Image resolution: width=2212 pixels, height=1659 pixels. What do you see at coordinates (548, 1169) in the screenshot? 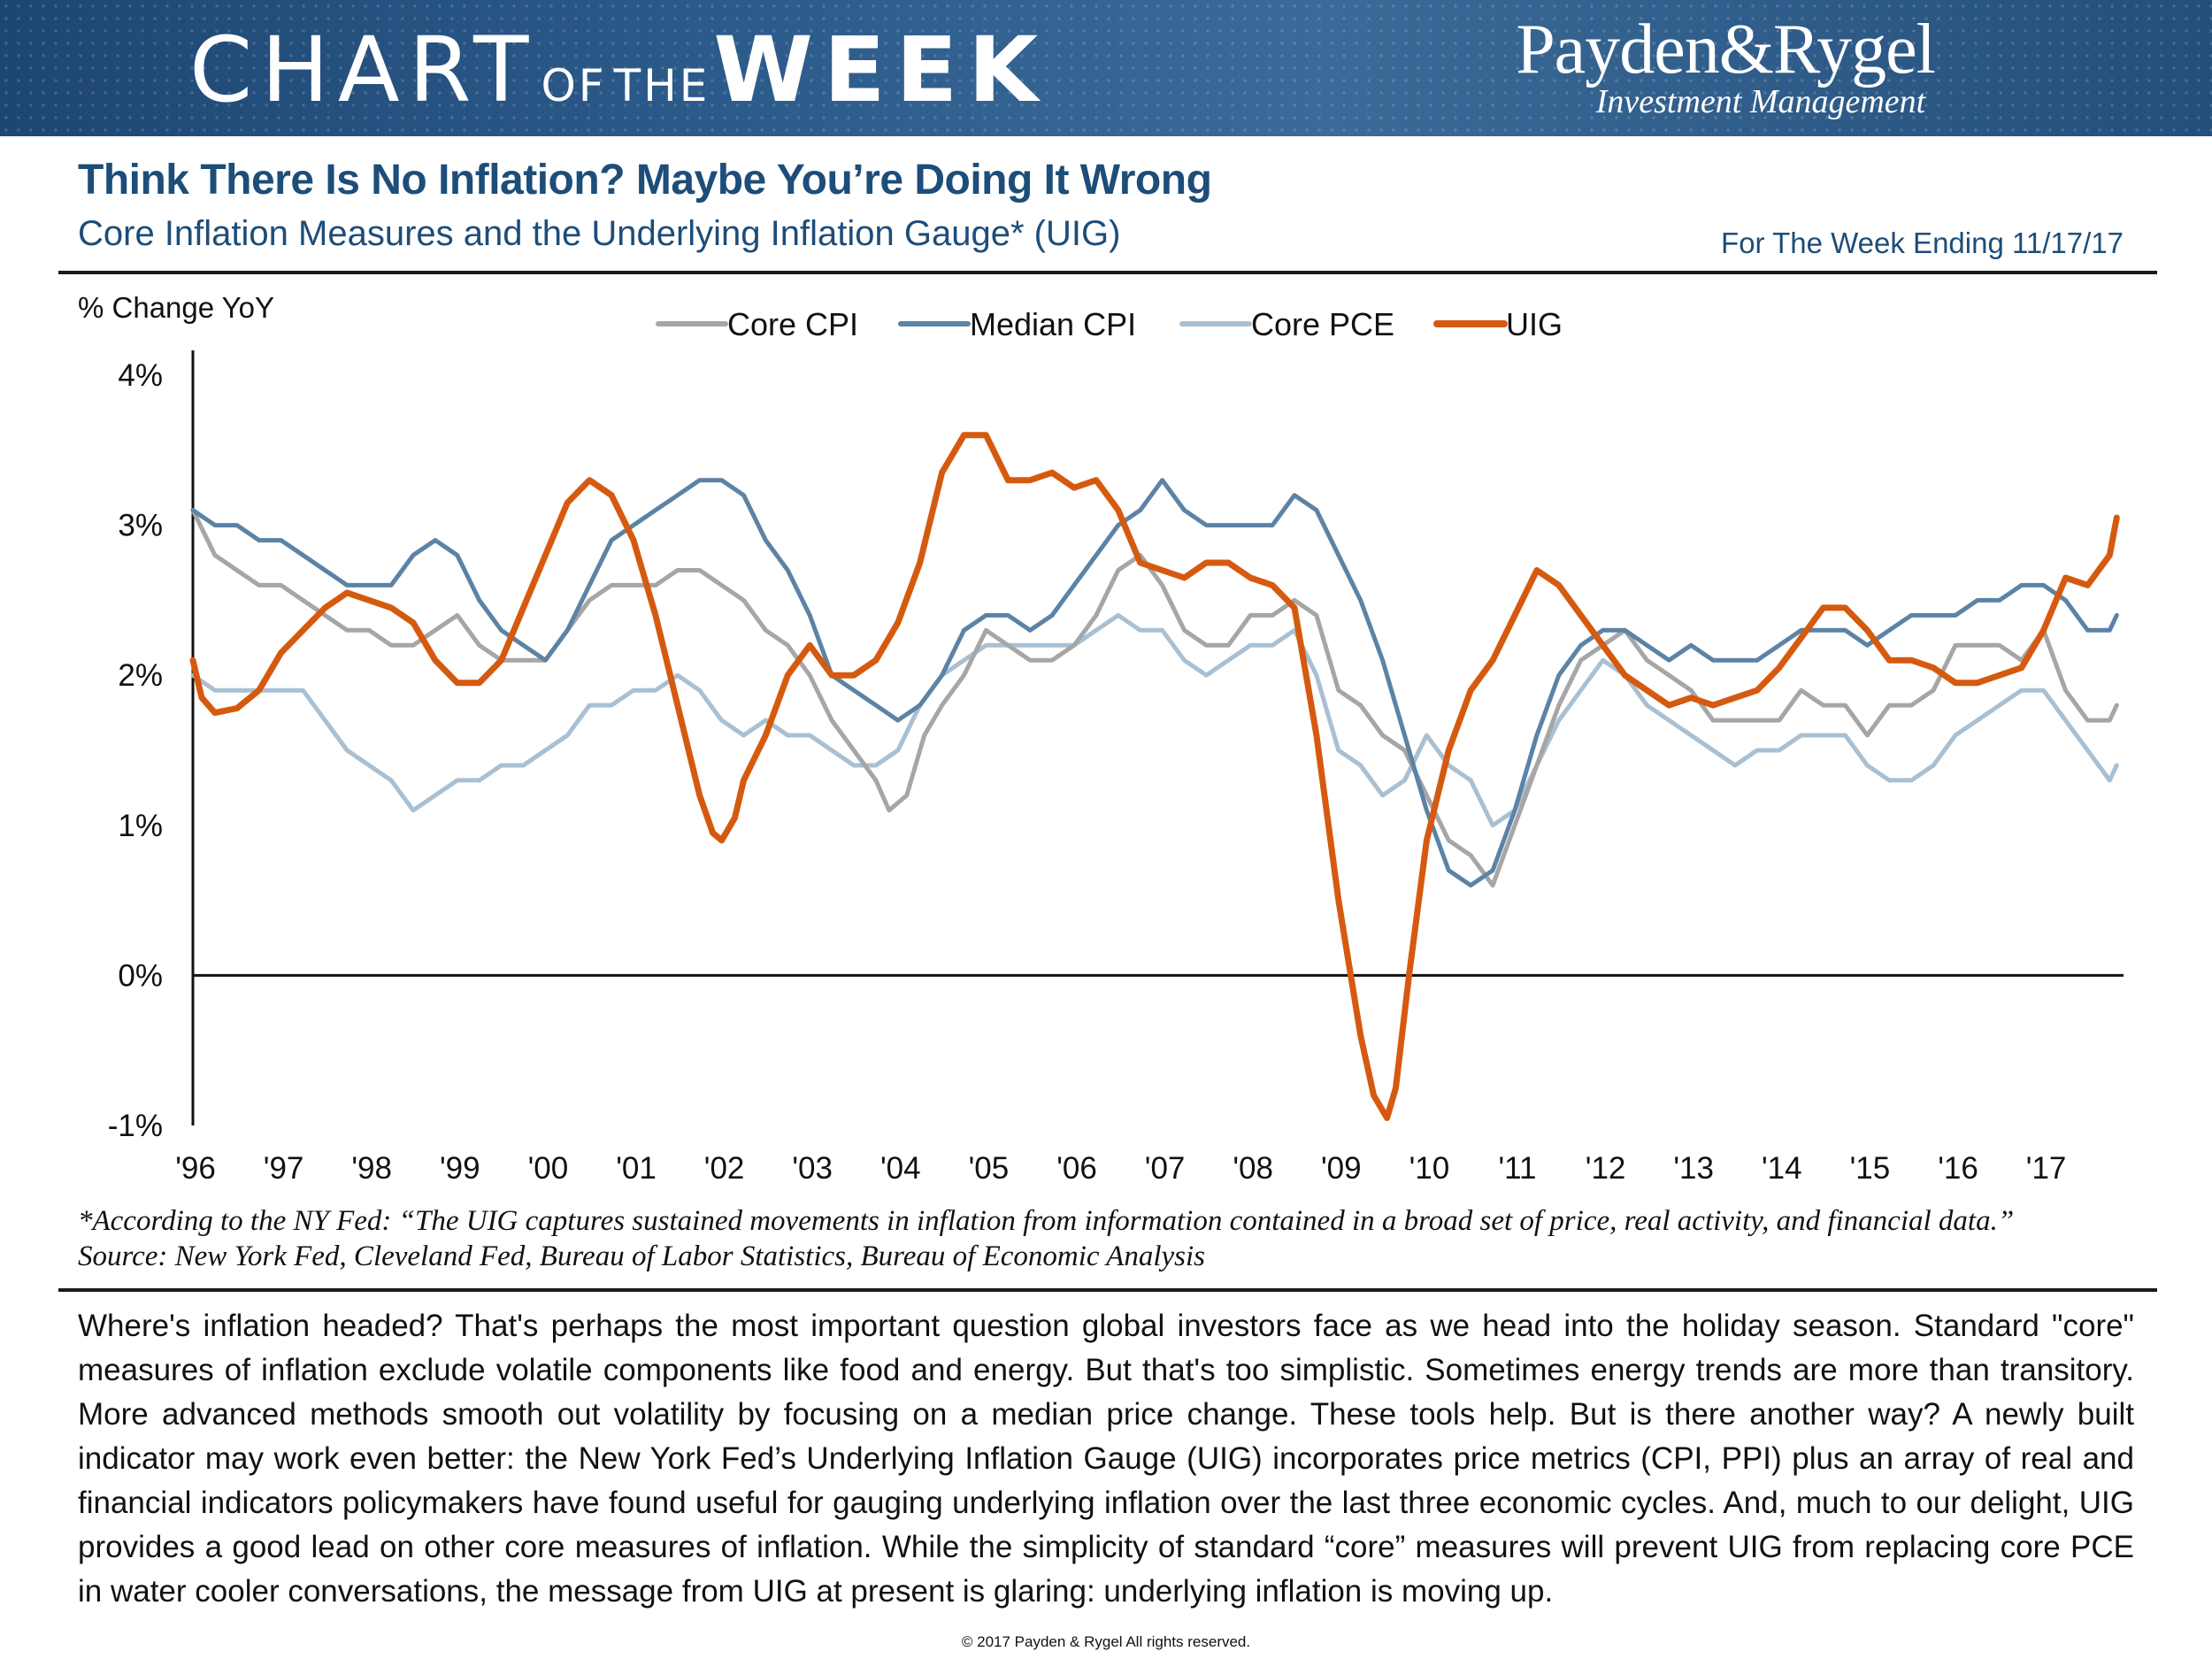
I see `x-tick-label: '00` at bounding box center [548, 1169].